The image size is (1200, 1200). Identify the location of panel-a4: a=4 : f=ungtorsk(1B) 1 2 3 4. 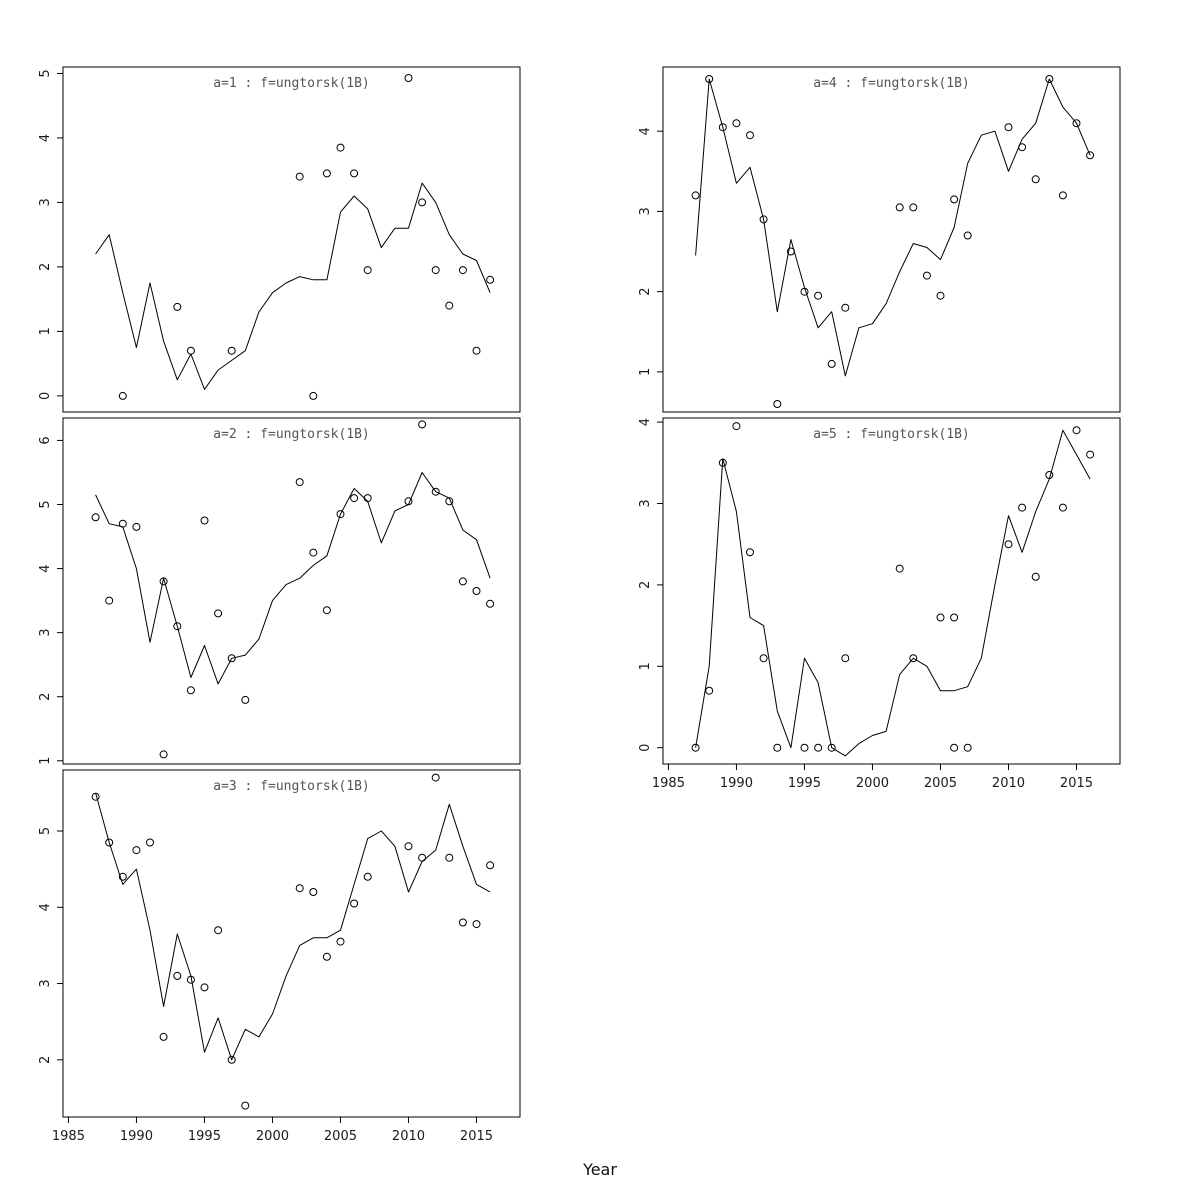
(879, 239).